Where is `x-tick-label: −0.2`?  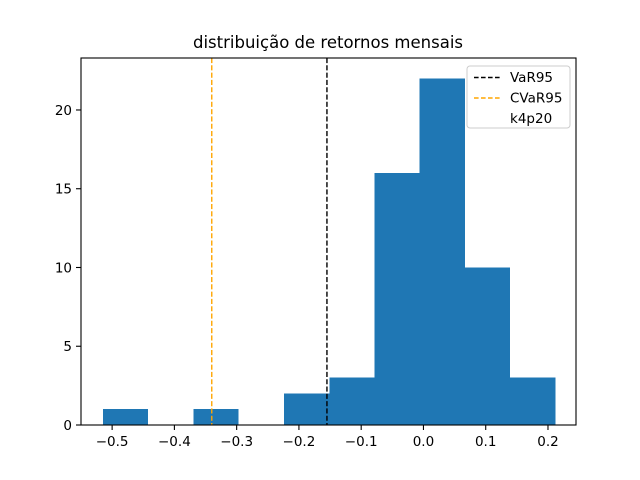
x-tick-label: −0.2 is located at coordinates (299, 442).